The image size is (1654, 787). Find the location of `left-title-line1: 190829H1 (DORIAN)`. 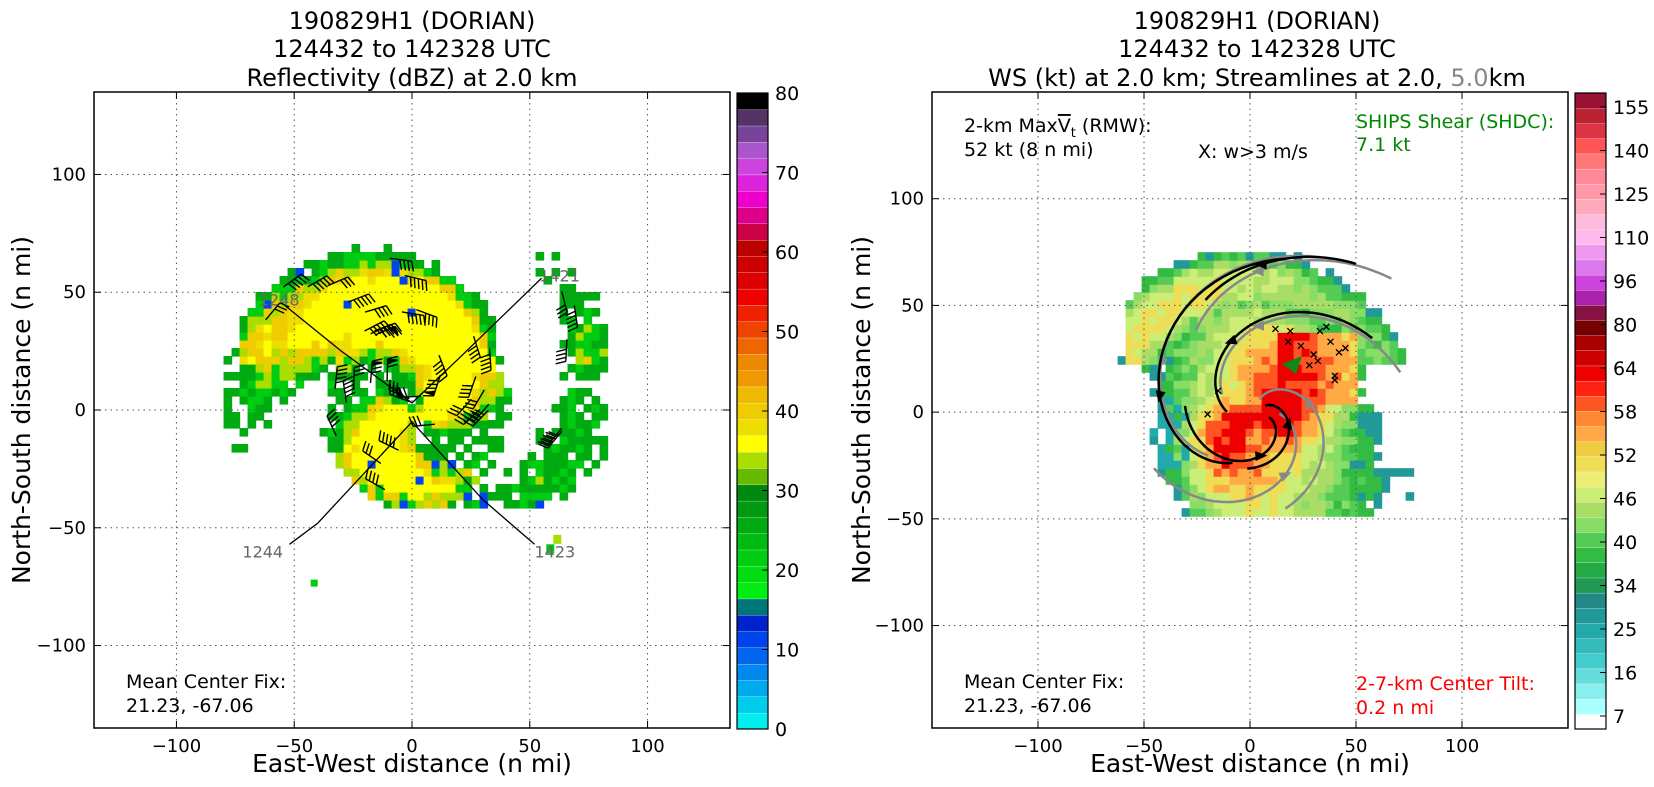

left-title-line1: 190829H1 (DORIAN) is located at coordinates (412, 21).